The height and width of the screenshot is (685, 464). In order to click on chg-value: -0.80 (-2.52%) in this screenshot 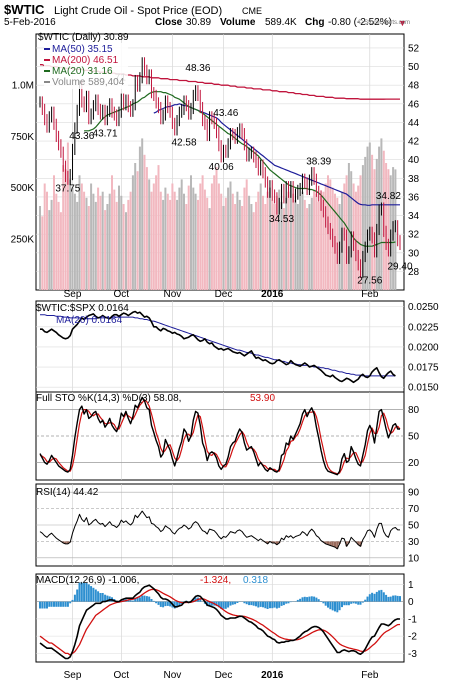, I will do `click(360, 22)`.